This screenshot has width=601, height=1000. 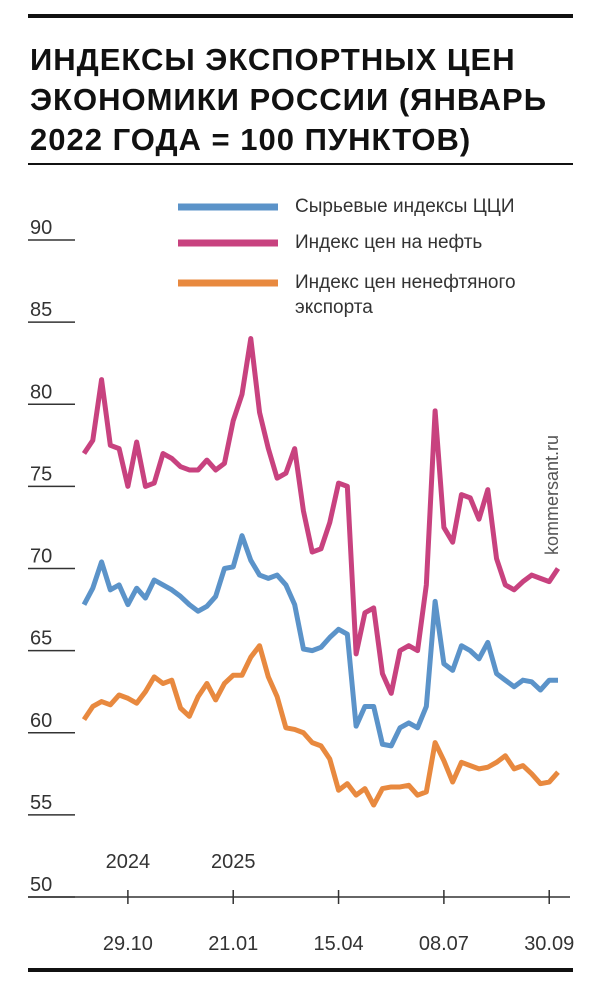 What do you see at coordinates (41, 474) in the screenshot?
I see `y-tick-label: 75` at bounding box center [41, 474].